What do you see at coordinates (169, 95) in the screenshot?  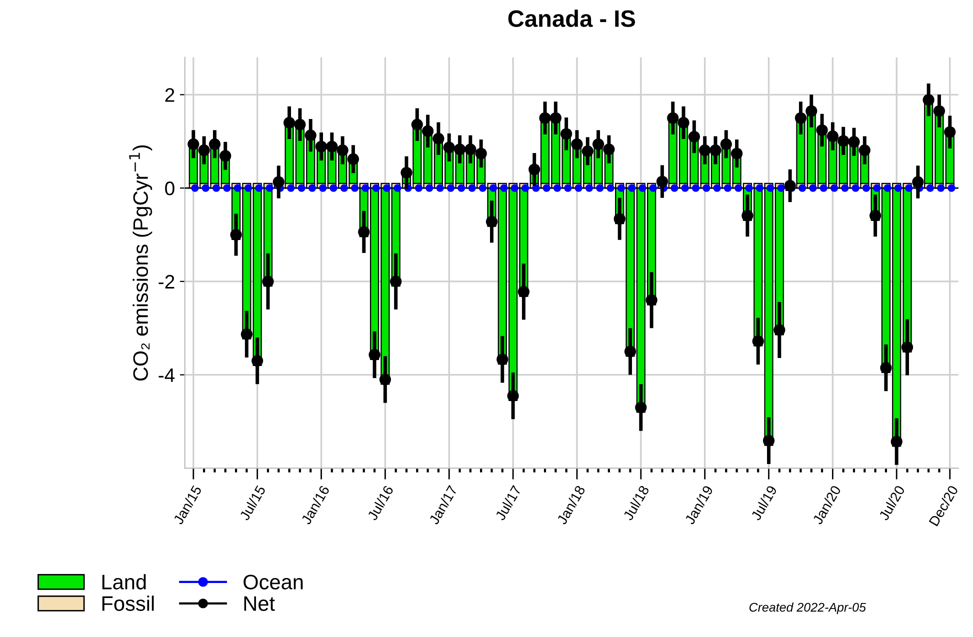 I see `y-tick-label: 2` at bounding box center [169, 95].